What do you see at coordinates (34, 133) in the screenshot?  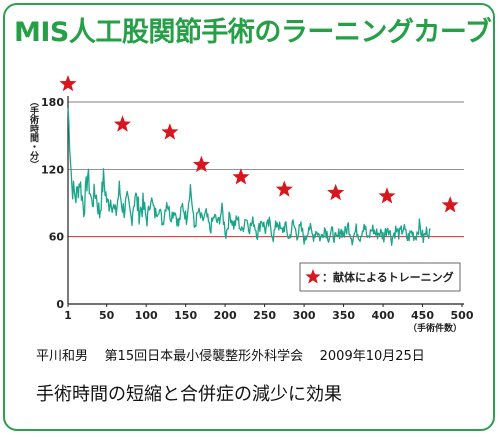 I see `y-axis-label: （手術時間・分）` at bounding box center [34, 133].